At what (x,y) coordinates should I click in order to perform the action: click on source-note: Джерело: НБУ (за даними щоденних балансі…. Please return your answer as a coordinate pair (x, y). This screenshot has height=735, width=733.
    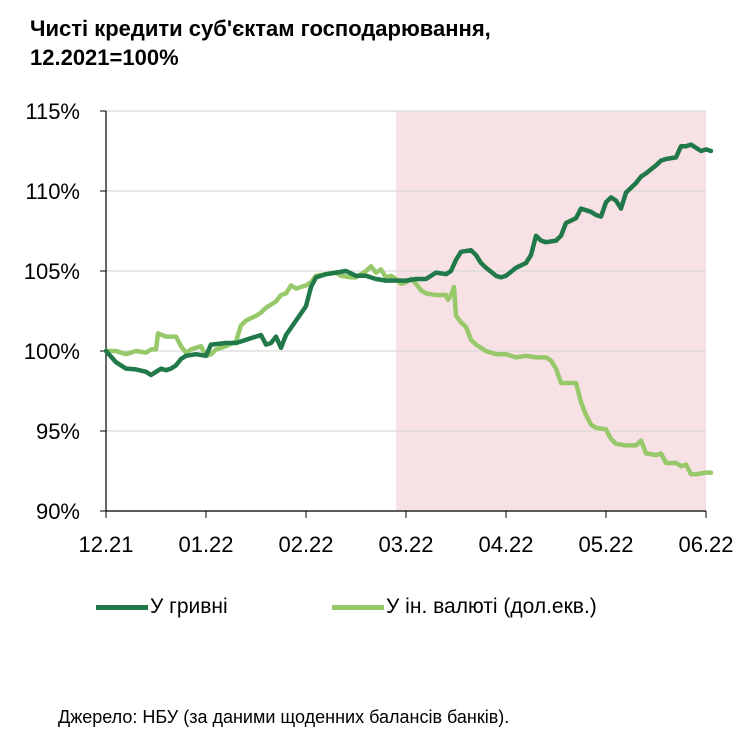
    Looking at the image, I should click on (284, 717).